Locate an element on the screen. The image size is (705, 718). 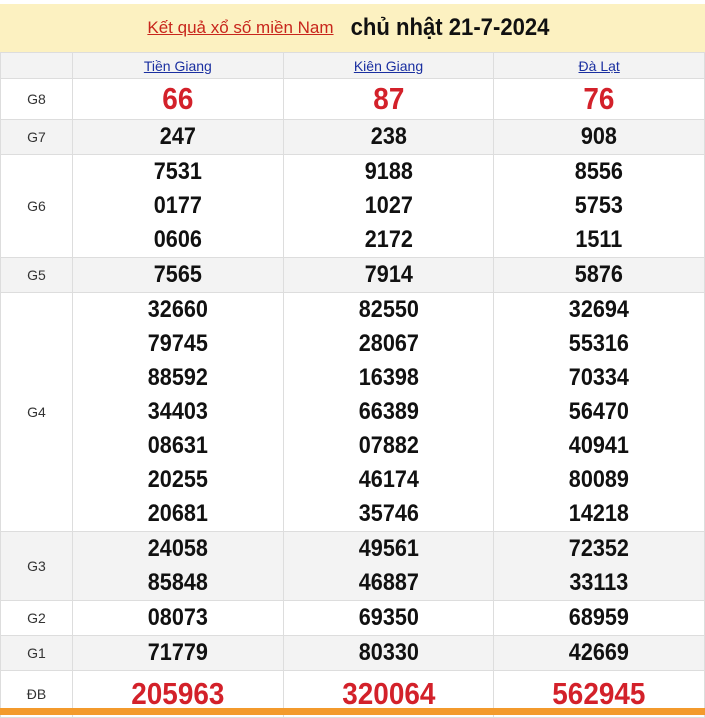
results-date: chủ nhật 21-7-2024 is located at coordinates (449, 27).